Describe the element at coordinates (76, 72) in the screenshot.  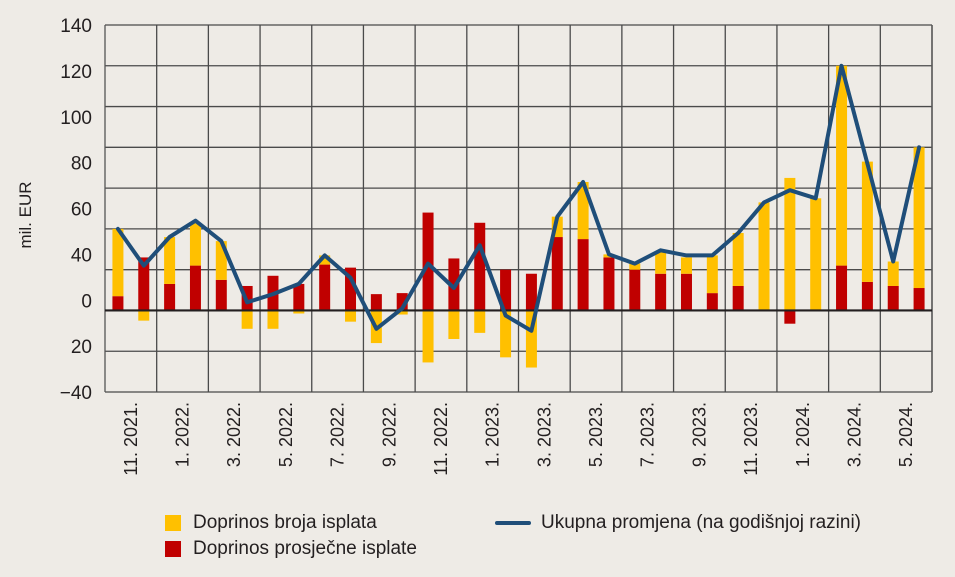
I see `y-tick-label: 120` at that location.